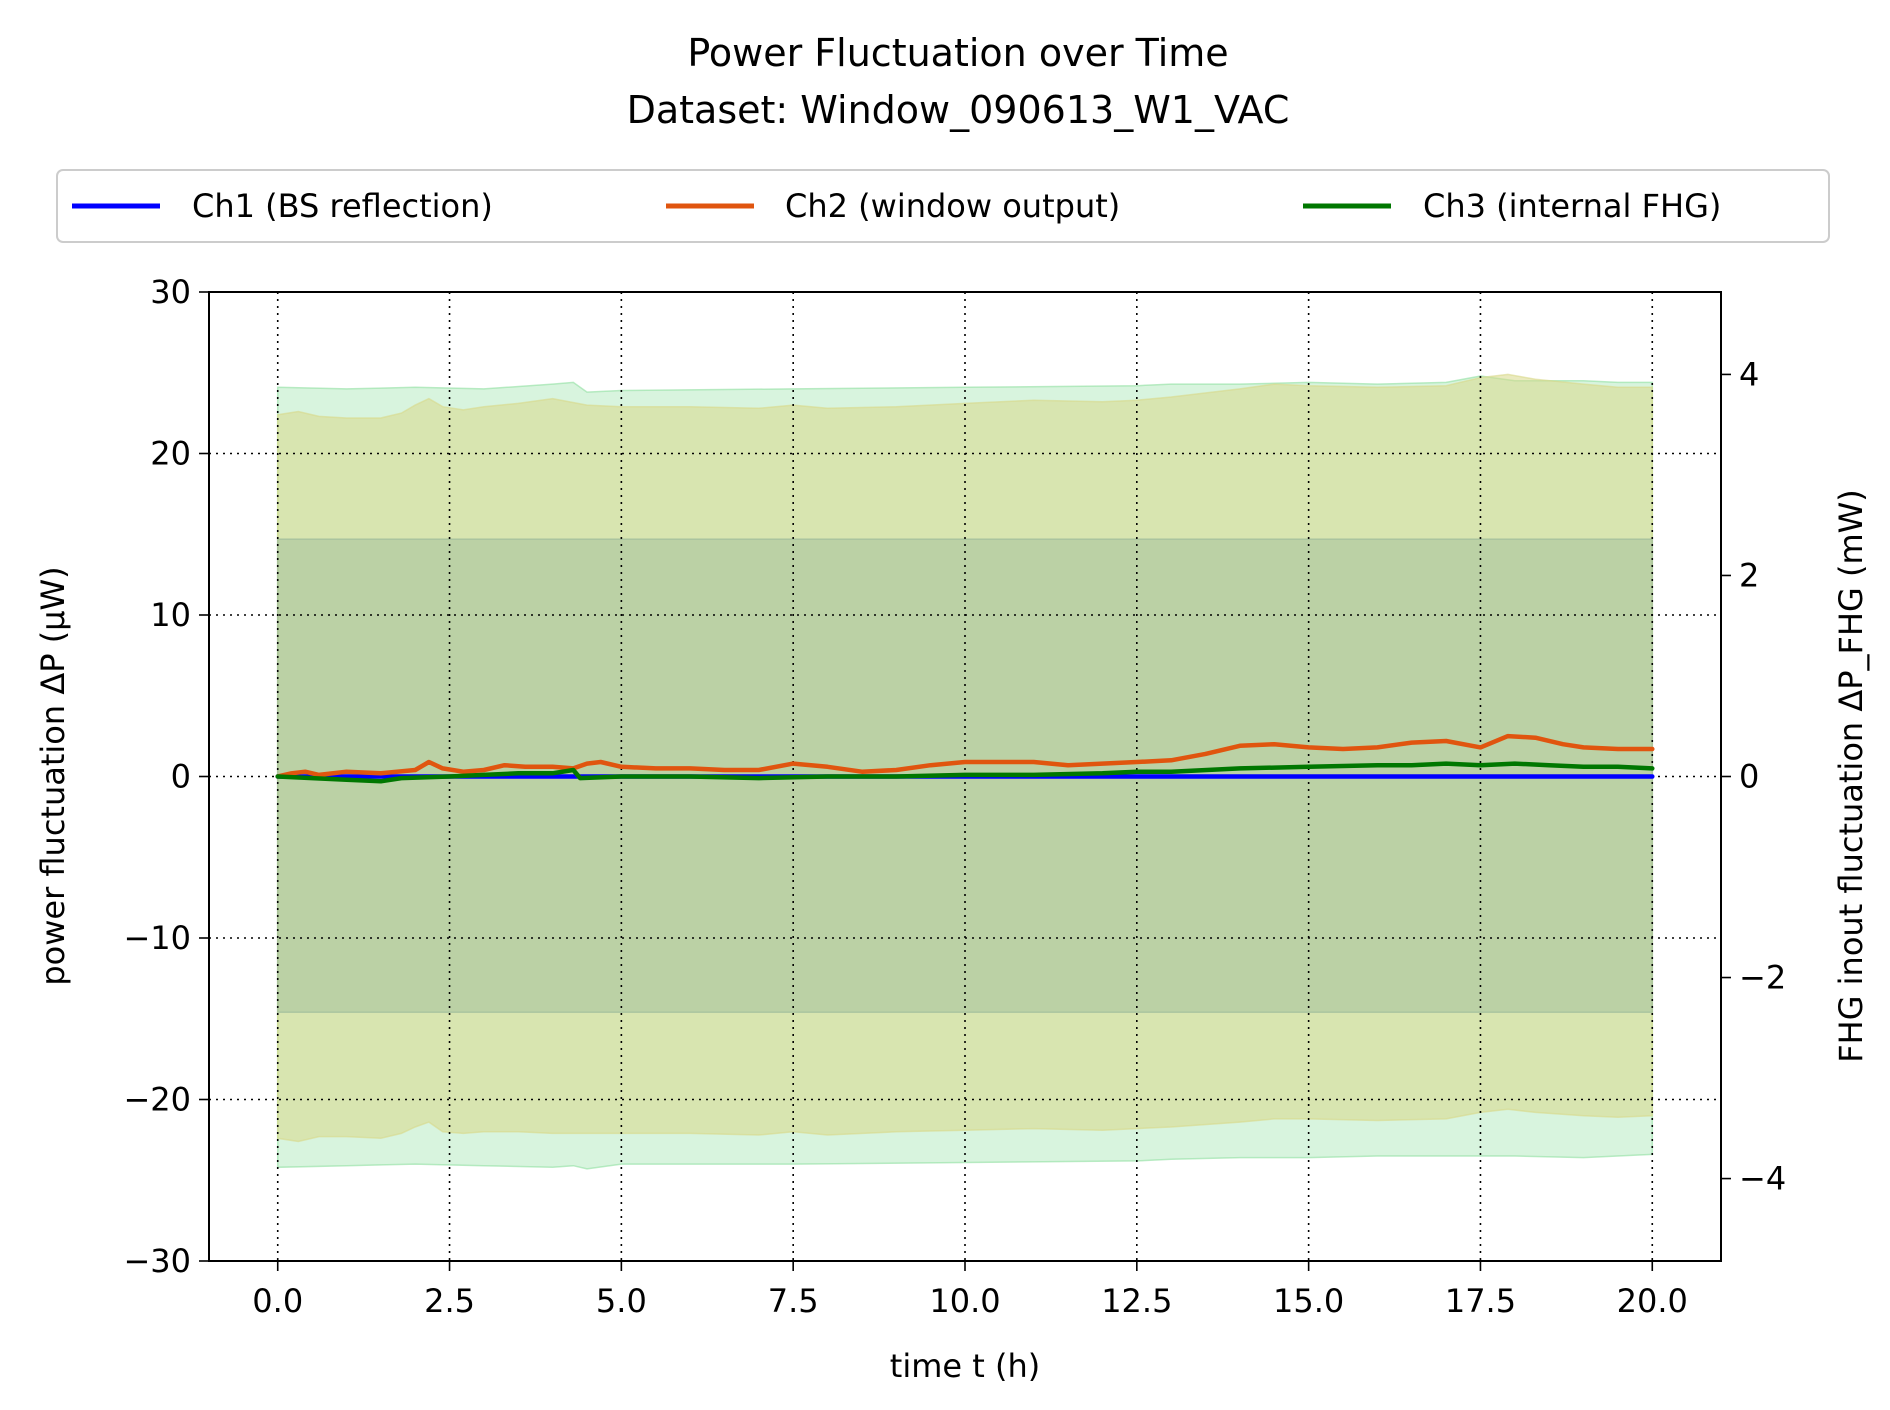  I want to click on y-tick-label: −10, so click(157, 938).